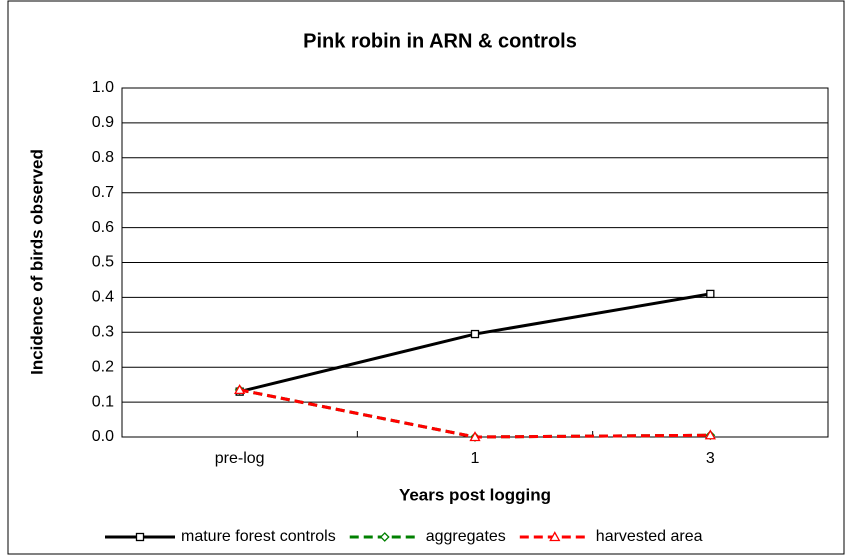 Image resolution: width=847 pixels, height=559 pixels. I want to click on legend-label: harvested area, so click(649, 536).